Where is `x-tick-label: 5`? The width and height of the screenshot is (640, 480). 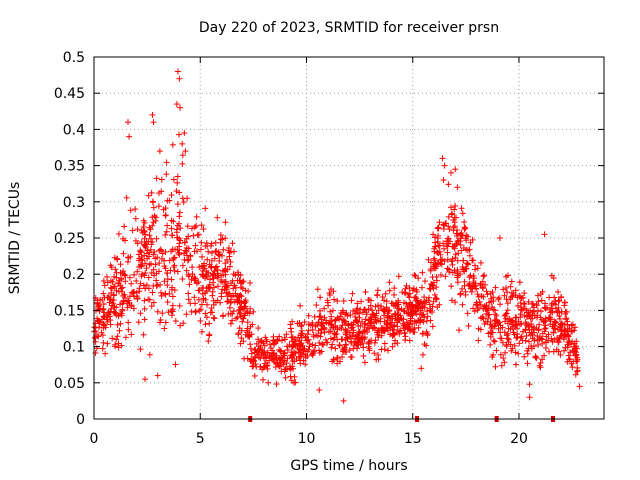
x-tick-label: 5 is located at coordinates (200, 439).